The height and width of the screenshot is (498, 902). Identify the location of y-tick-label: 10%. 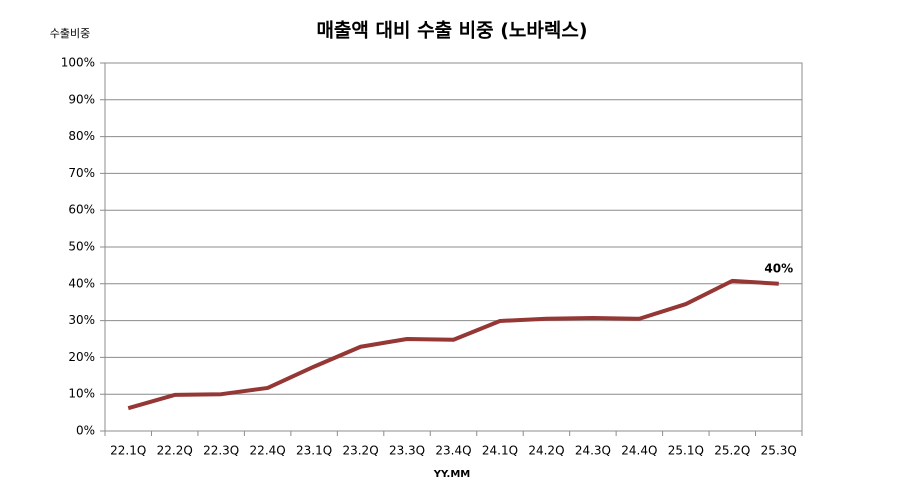
(81, 394).